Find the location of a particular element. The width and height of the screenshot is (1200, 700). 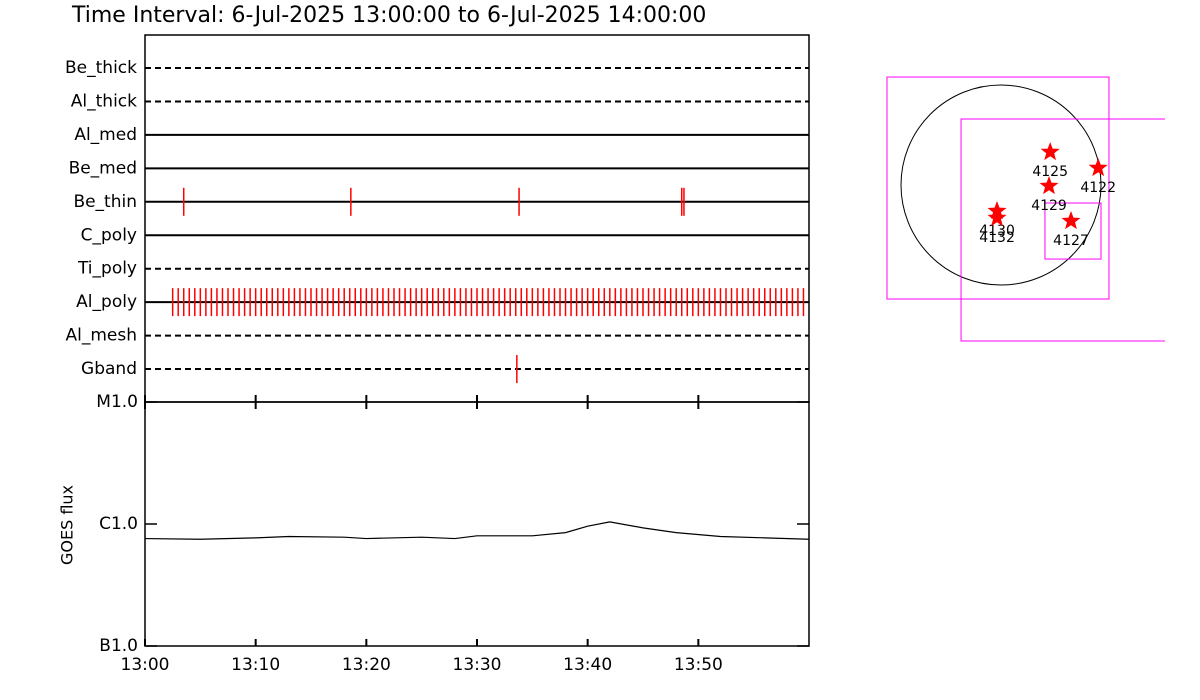

region-label: 4132 is located at coordinates (997, 238).